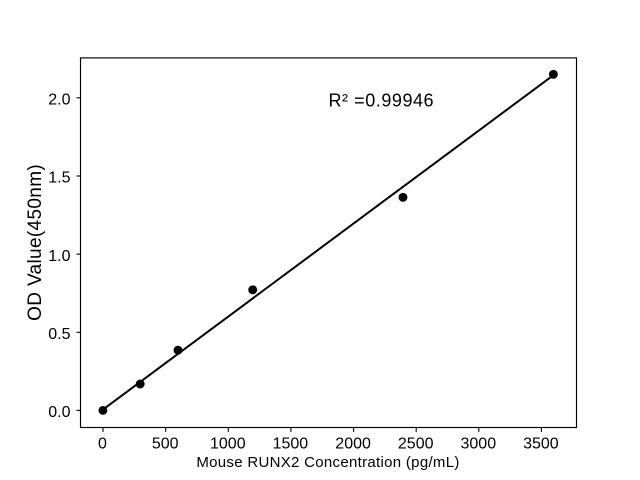 This screenshot has width=640, height=480. I want to click on svg-text: 2500, so click(416, 443).